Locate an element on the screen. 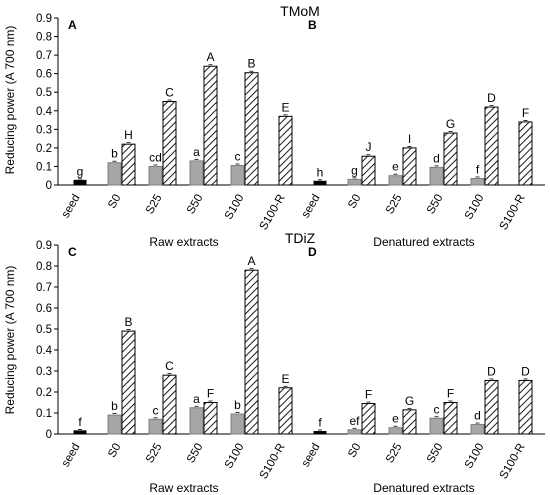  significance-letter: H is located at coordinates (128, 135).